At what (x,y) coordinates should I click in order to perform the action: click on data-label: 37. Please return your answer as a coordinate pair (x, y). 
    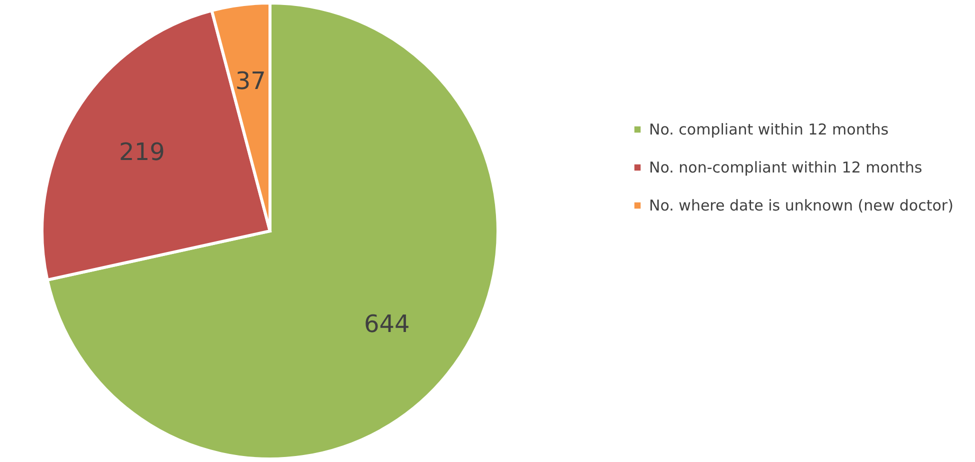
    Looking at the image, I should click on (250, 81).